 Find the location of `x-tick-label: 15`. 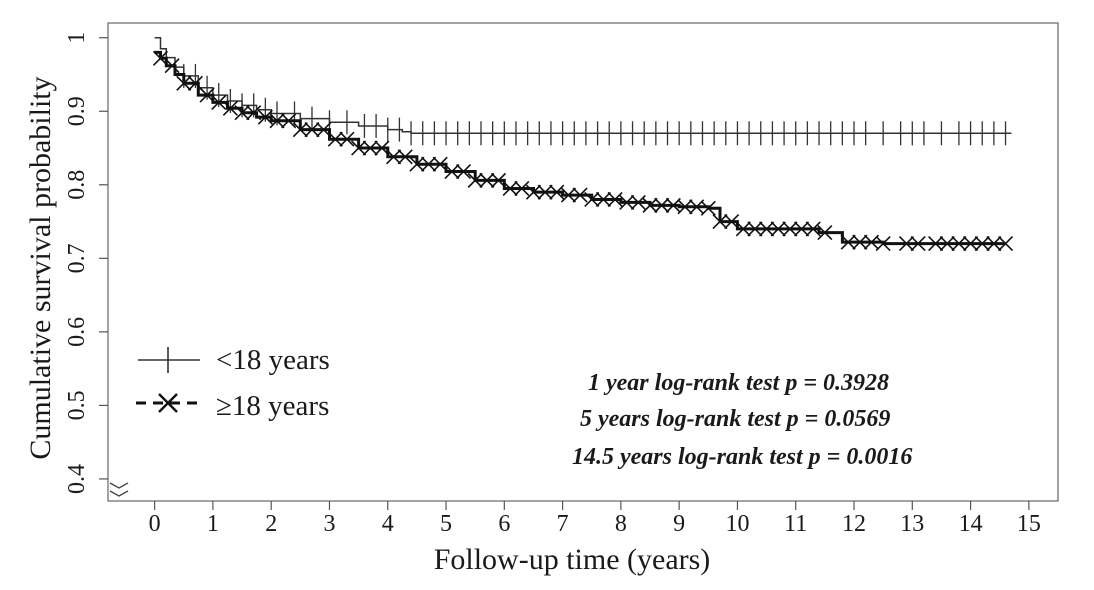

x-tick-label: 15 is located at coordinates (1029, 524).